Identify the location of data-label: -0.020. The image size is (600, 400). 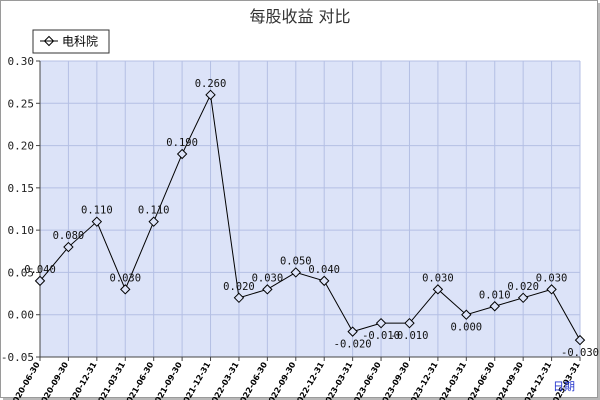
(353, 345).